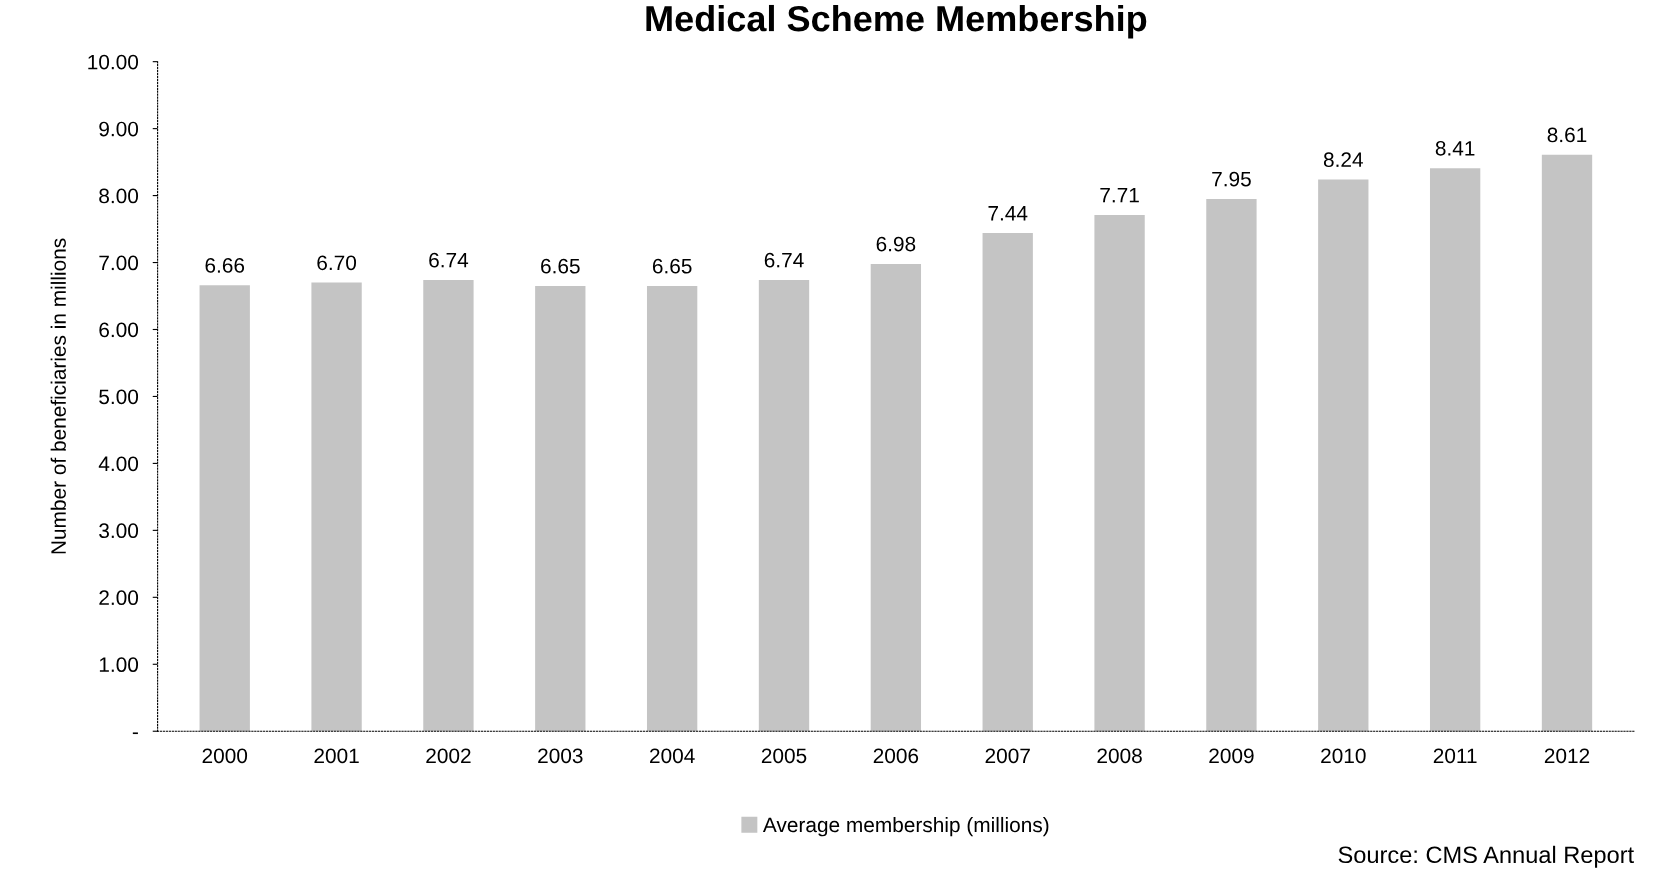 This screenshot has width=1659, height=881. What do you see at coordinates (1486, 856) in the screenshot?
I see `source-note: Source: CMS Annual Report` at bounding box center [1486, 856].